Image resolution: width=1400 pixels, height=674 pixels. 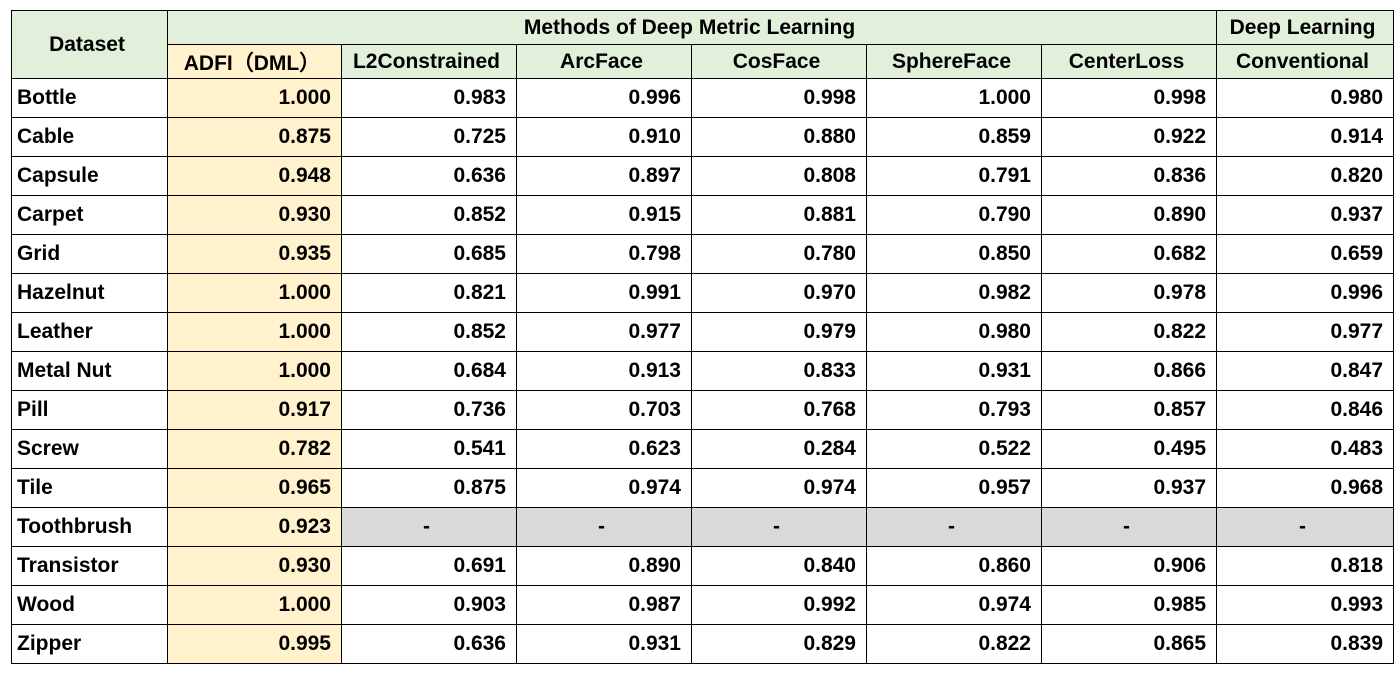 What do you see at coordinates (1305, 137) in the screenshot?
I see `score-cell: 0.914` at bounding box center [1305, 137].